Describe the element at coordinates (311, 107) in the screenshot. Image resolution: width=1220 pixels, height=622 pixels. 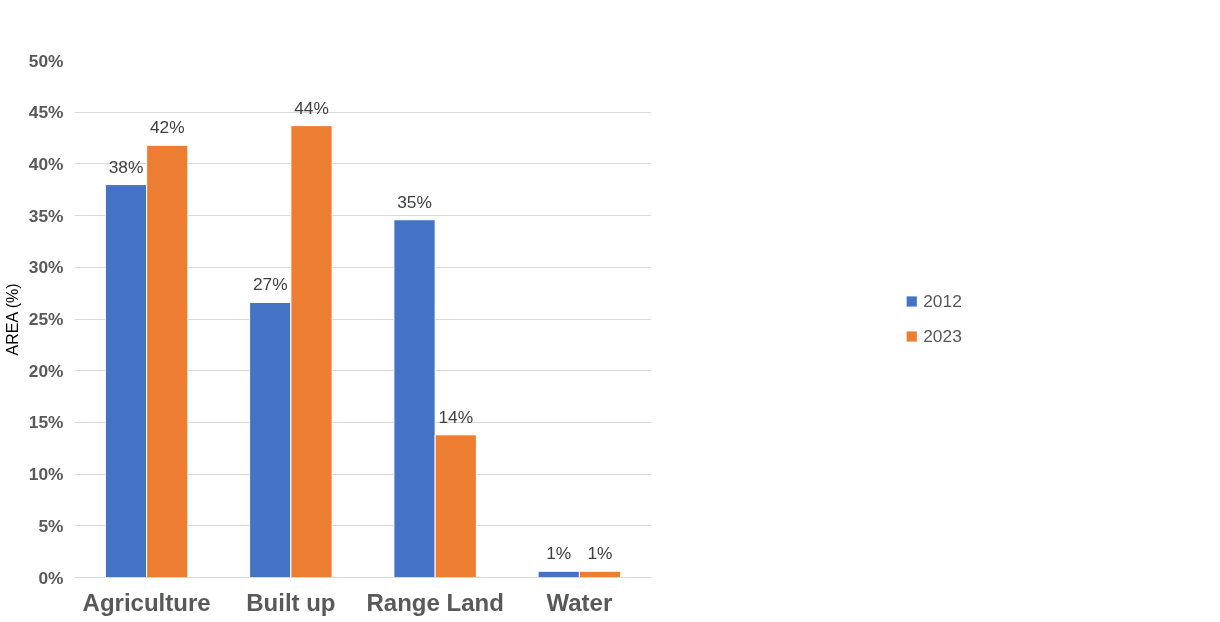
I see `data-label: 44%` at that location.